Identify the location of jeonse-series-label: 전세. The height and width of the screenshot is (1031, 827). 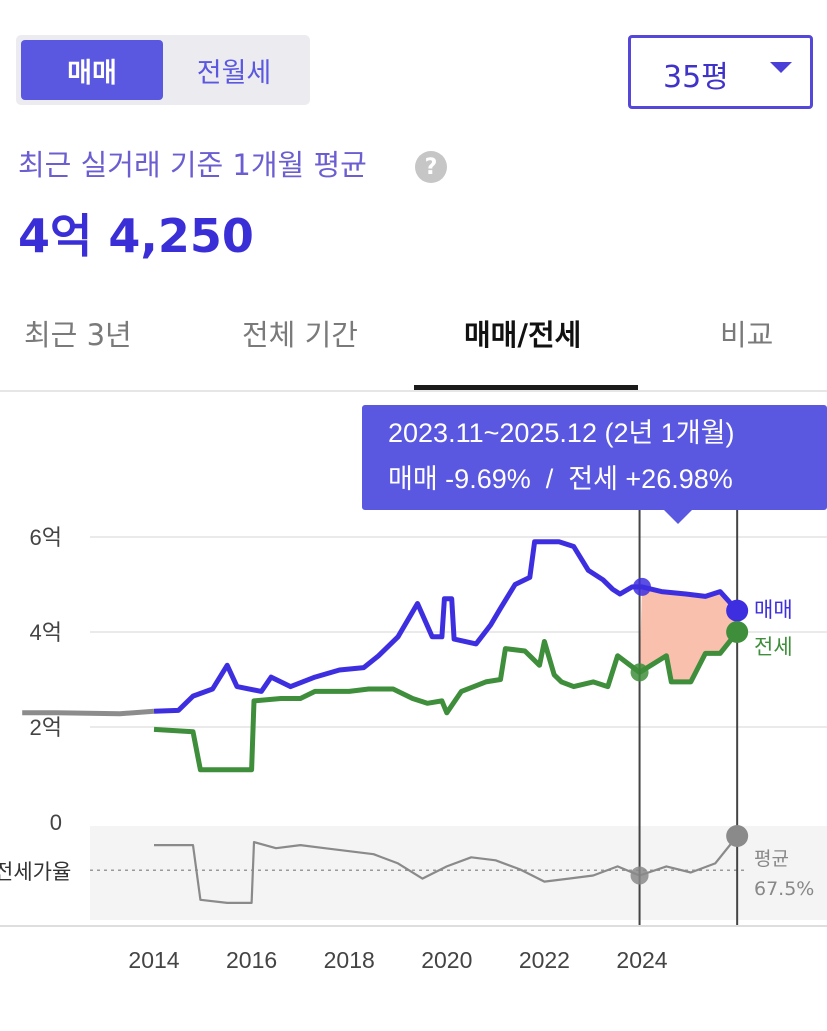
(773, 647).